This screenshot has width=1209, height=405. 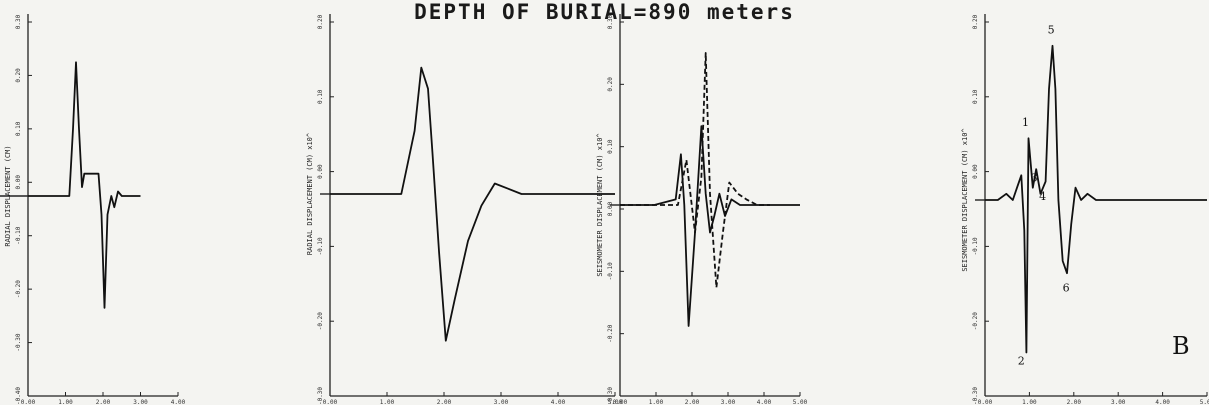 What do you see at coordinates (1181, 346) in the screenshot?
I see `panel-letter: B` at bounding box center [1181, 346].